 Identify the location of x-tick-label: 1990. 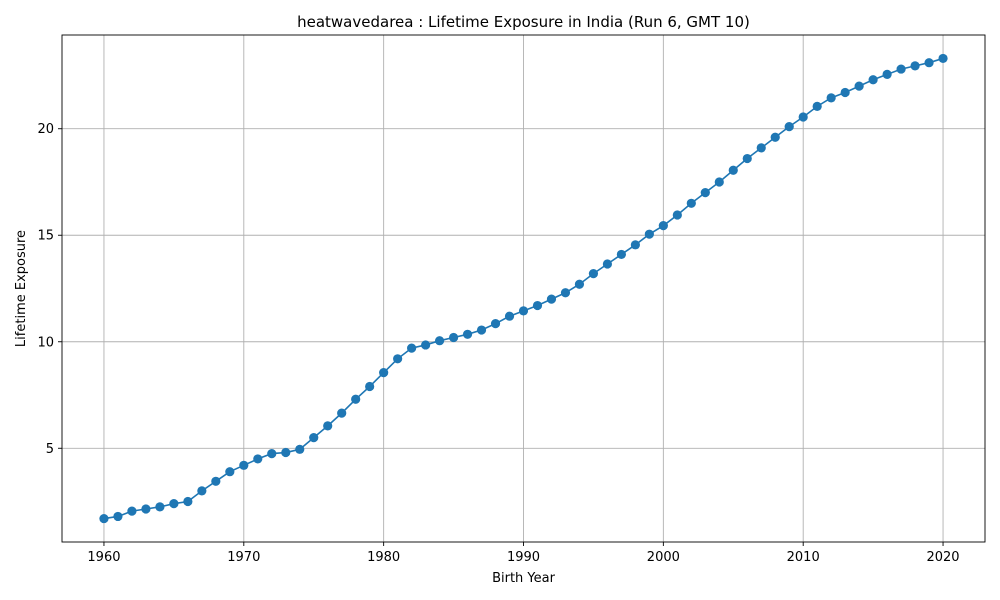
(523, 557).